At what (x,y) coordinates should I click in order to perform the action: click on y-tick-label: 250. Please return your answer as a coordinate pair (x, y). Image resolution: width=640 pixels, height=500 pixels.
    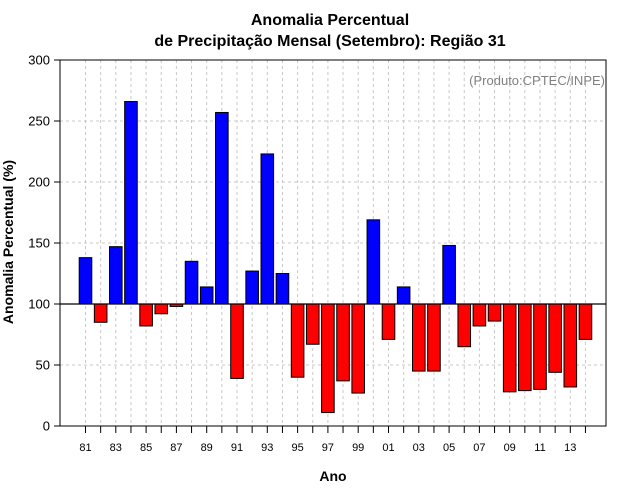
    Looking at the image, I should click on (39, 121).